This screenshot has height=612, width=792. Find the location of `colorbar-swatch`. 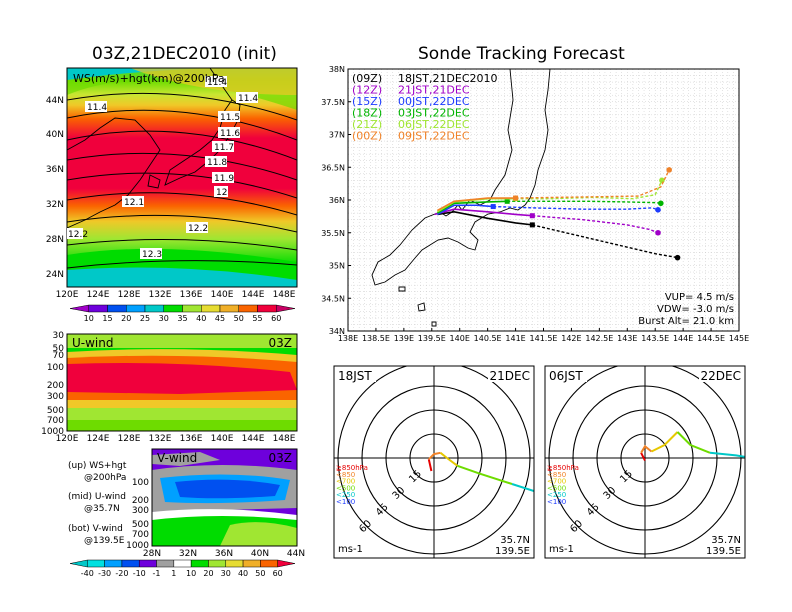

colorbar-swatch is located at coordinates (286, 308).